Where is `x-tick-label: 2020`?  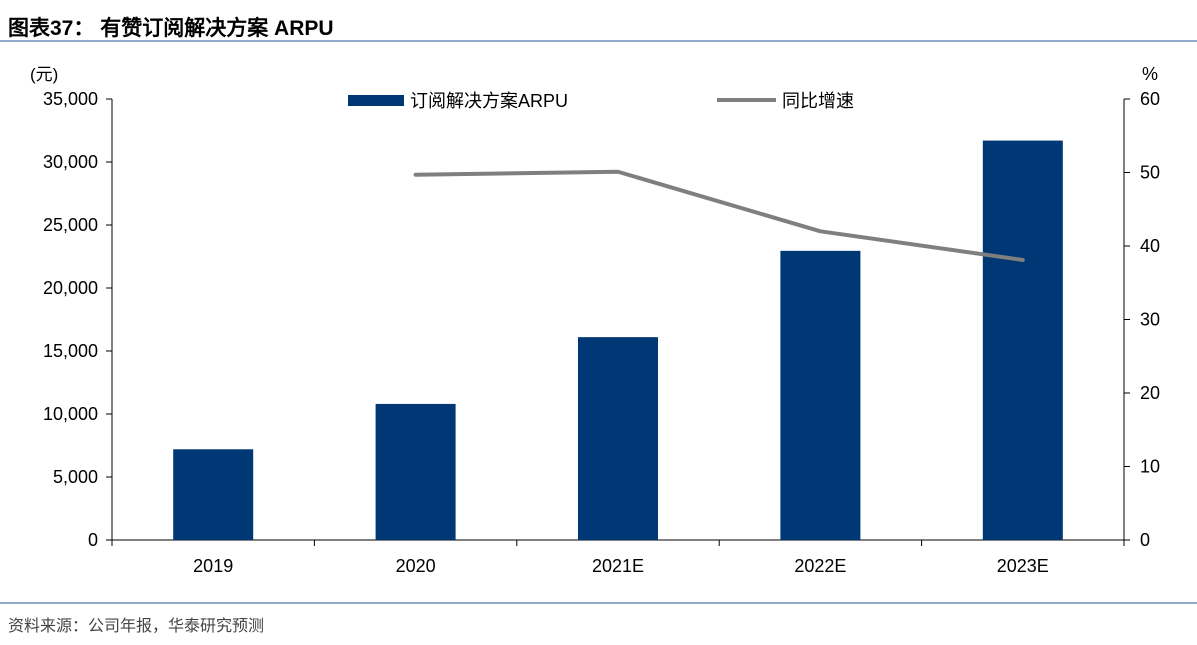
x-tick-label: 2020 is located at coordinates (416, 566).